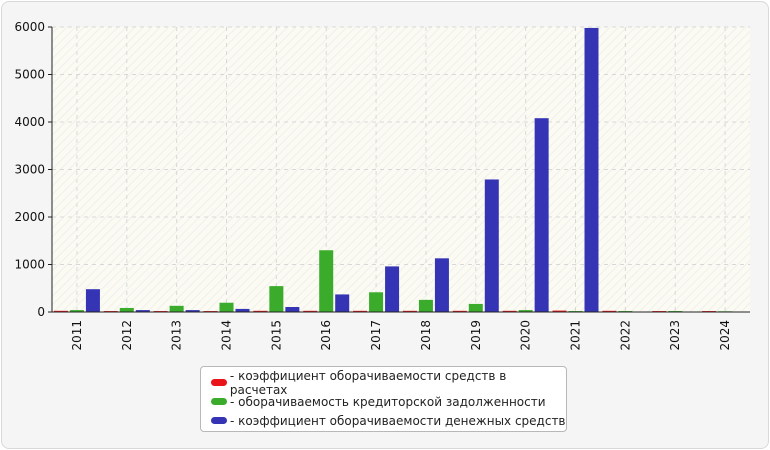 The height and width of the screenshot is (450, 770). I want to click on y-tick-label: 2000, so click(29, 217).